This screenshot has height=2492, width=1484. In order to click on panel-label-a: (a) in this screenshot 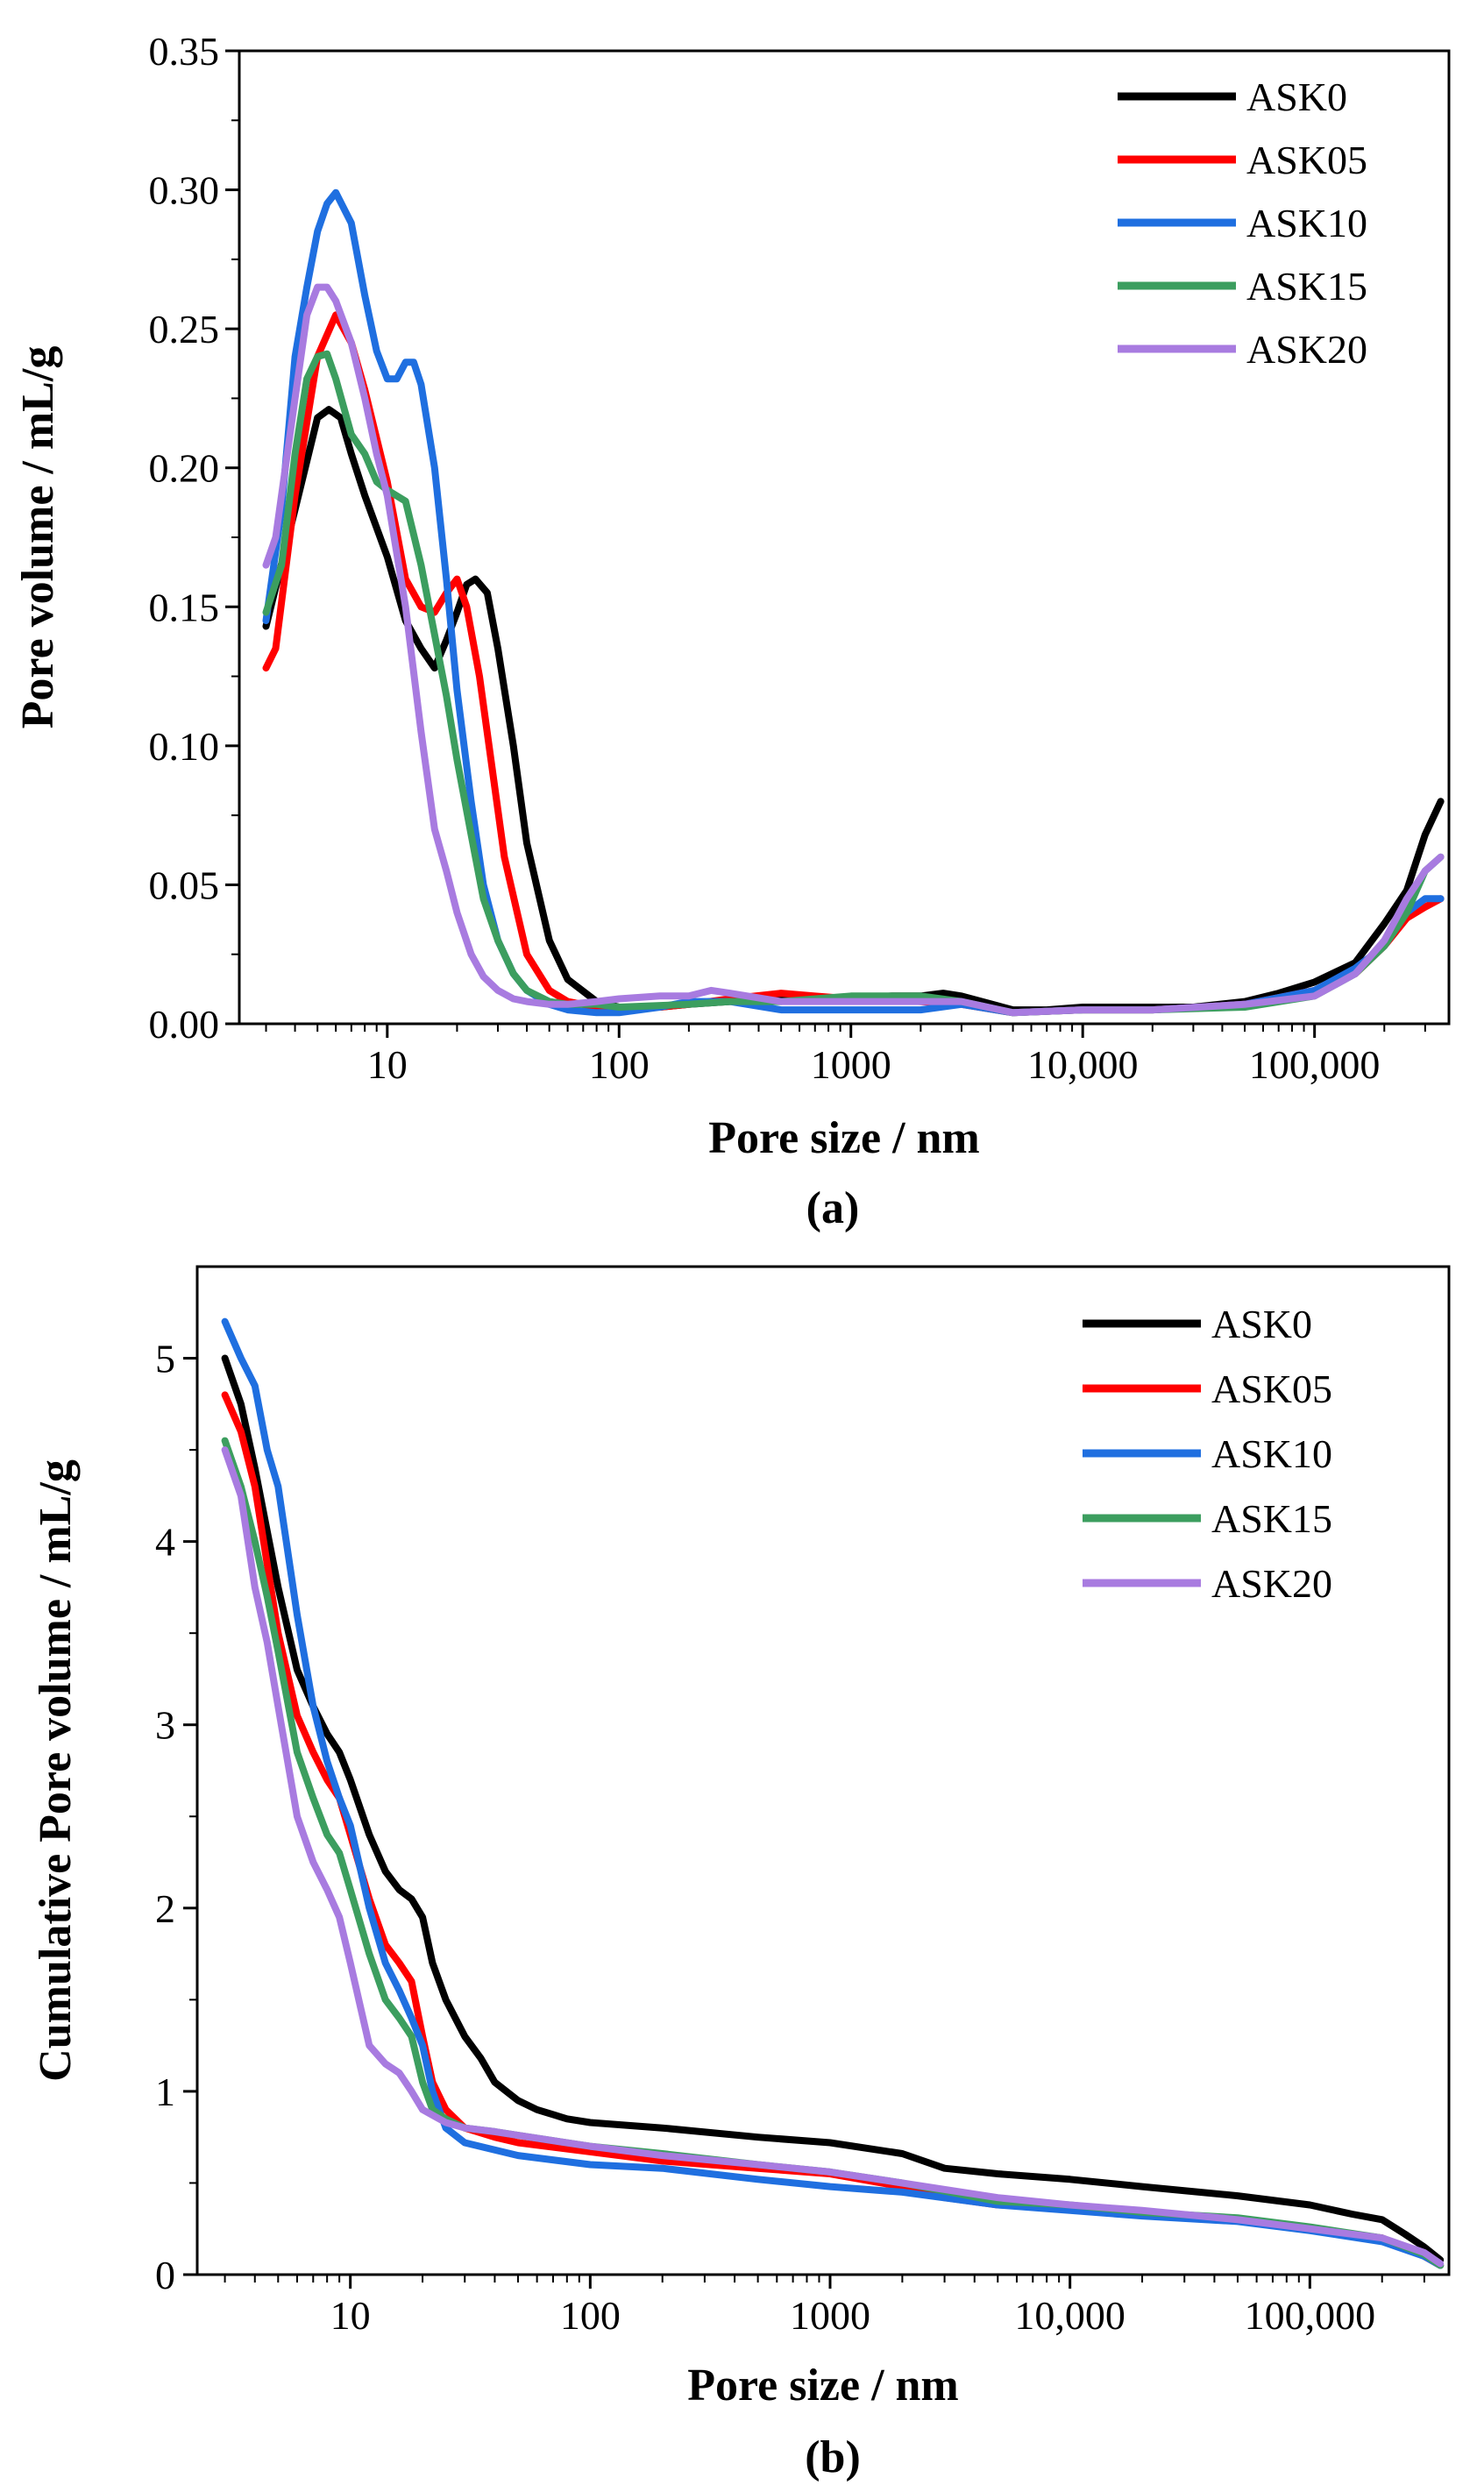, I will do `click(833, 1208)`.